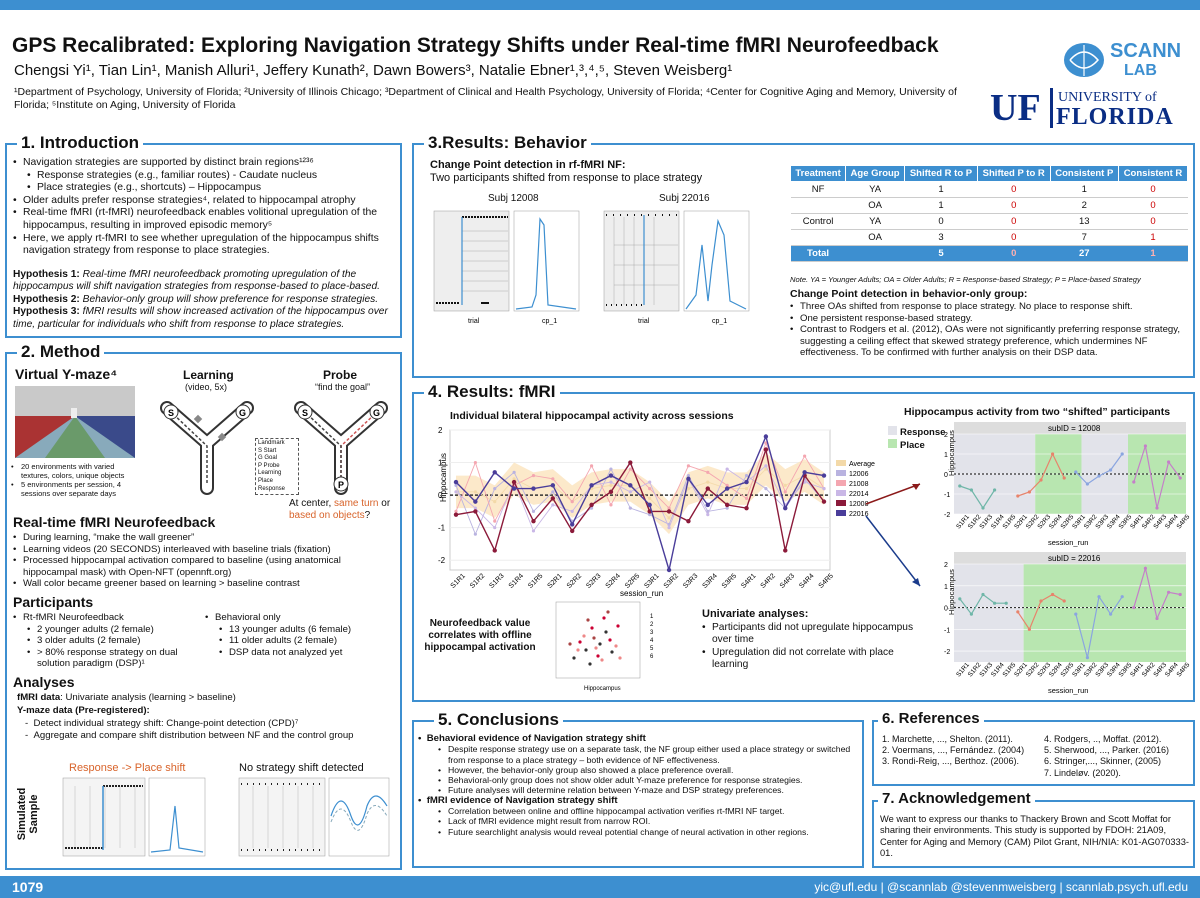 The height and width of the screenshot is (898, 1200). What do you see at coordinates (1015, 108) in the screenshot?
I see `uf-monogram: UF` at bounding box center [1015, 108].